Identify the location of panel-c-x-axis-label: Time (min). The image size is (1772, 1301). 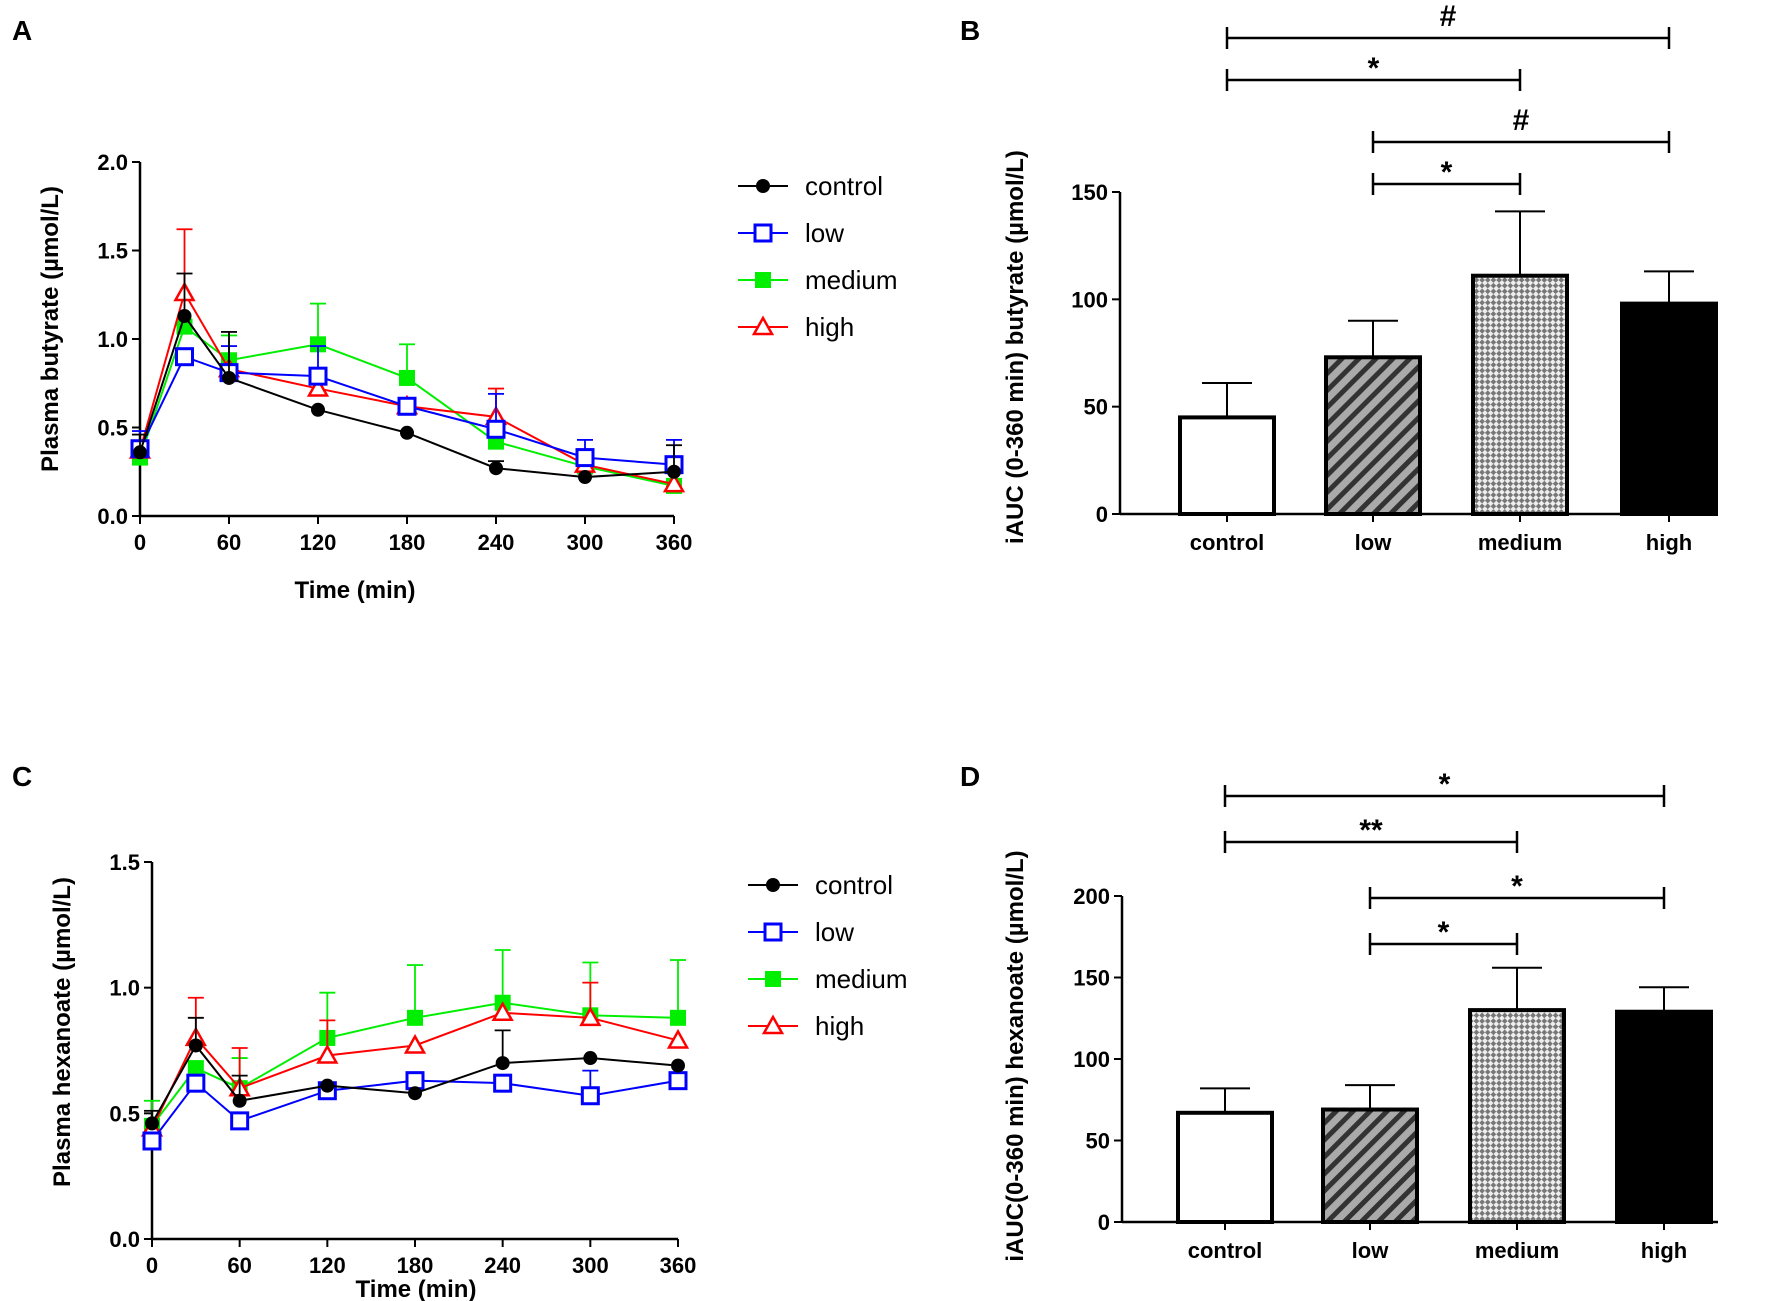
(416, 1288).